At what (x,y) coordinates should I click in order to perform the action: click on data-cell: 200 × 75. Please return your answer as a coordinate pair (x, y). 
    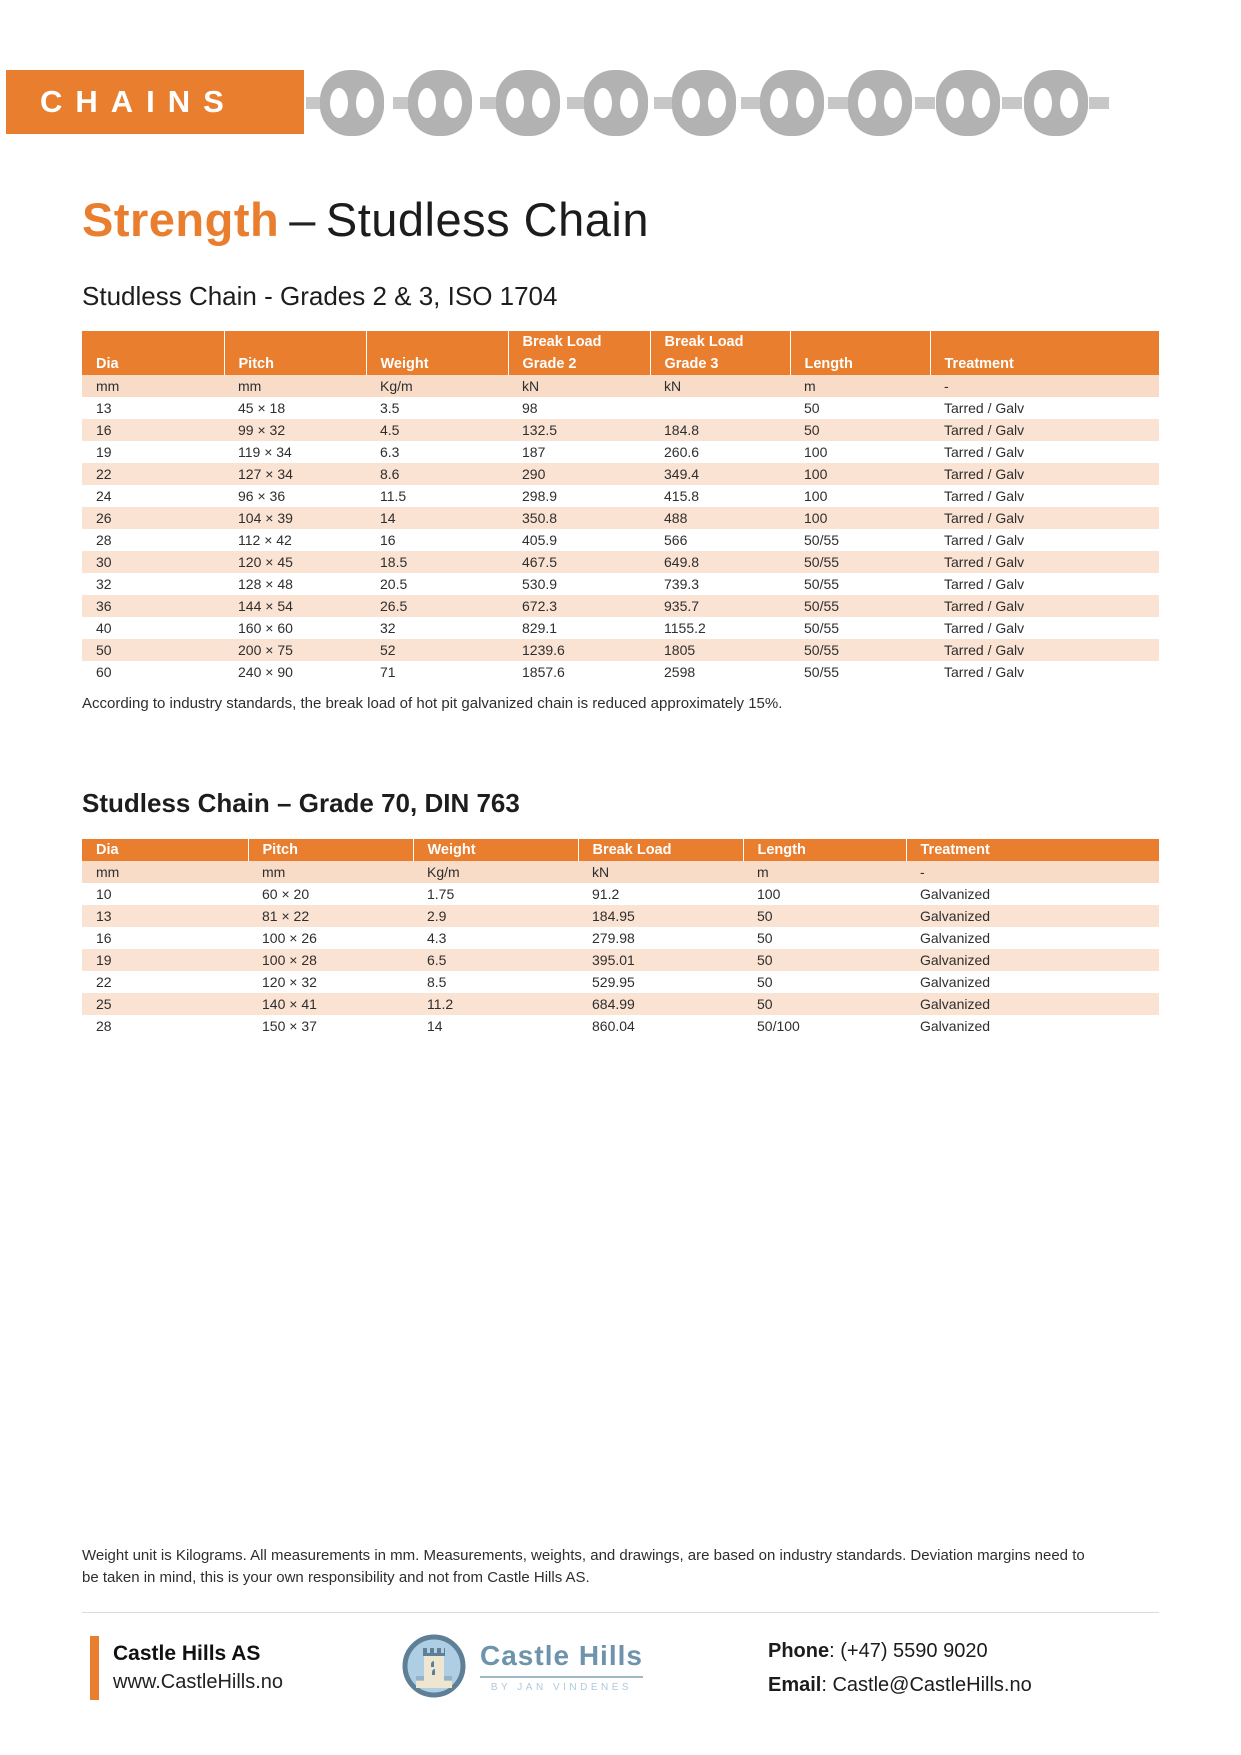
    Looking at the image, I should click on (265, 650).